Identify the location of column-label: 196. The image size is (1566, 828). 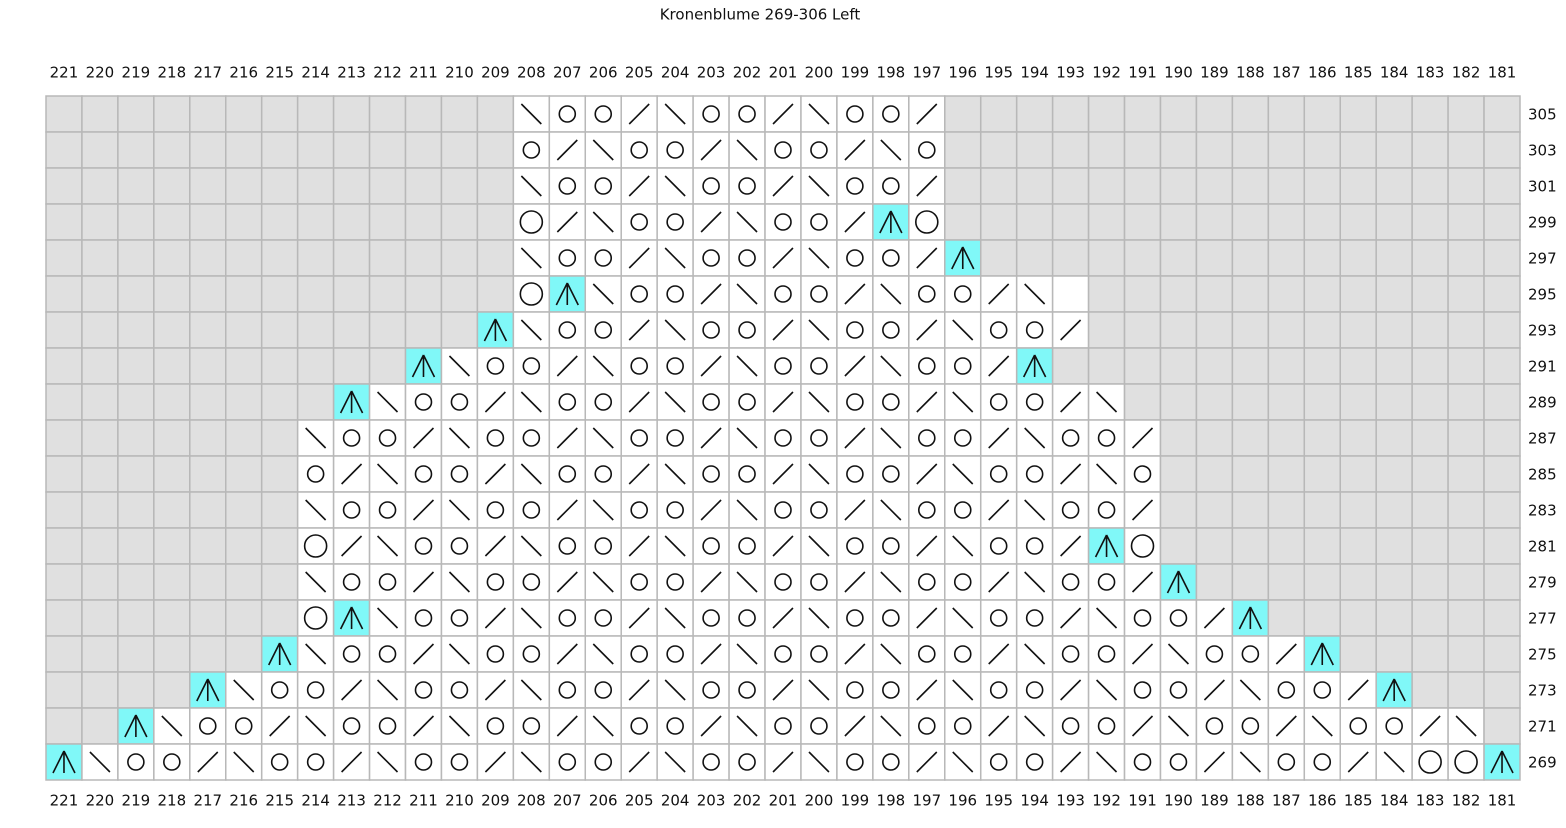
(962, 73).